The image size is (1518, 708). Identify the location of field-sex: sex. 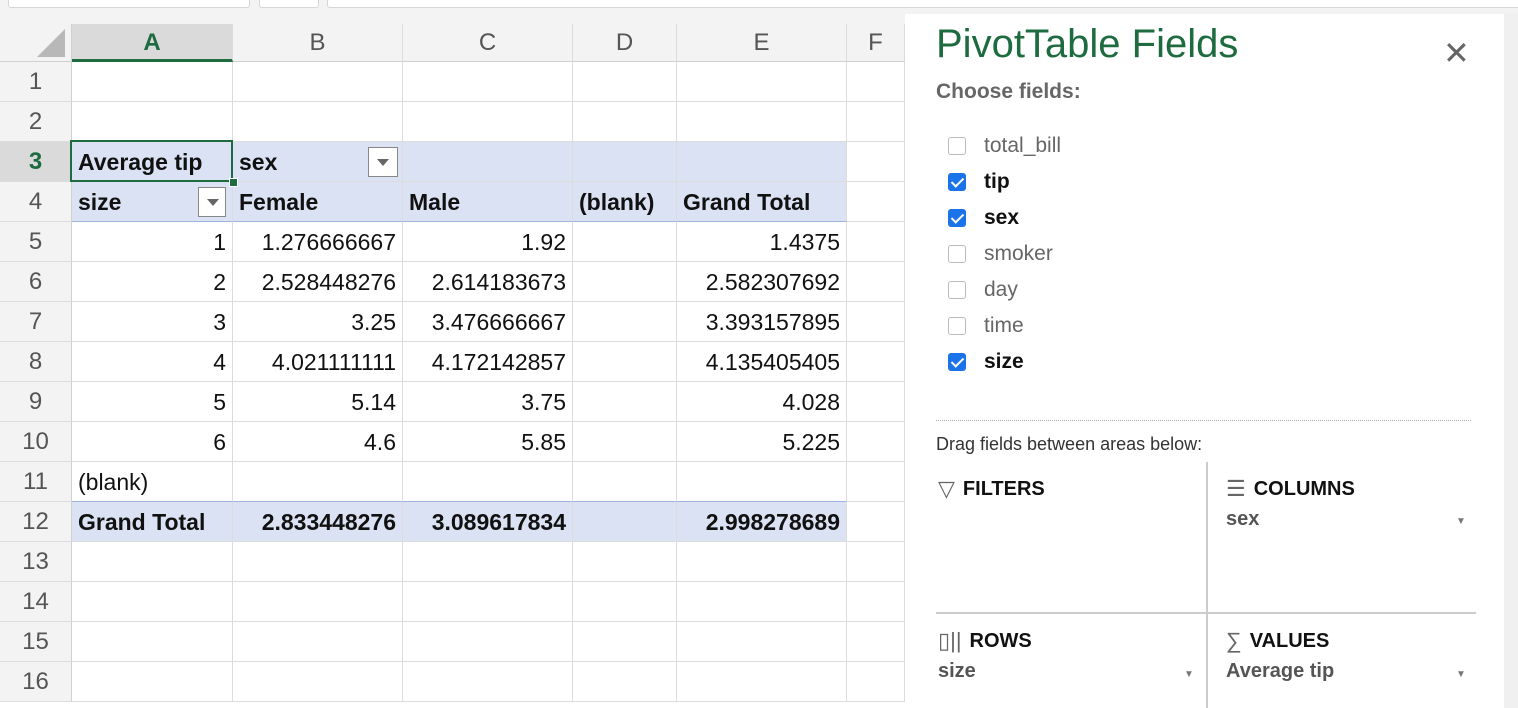
(983, 218).